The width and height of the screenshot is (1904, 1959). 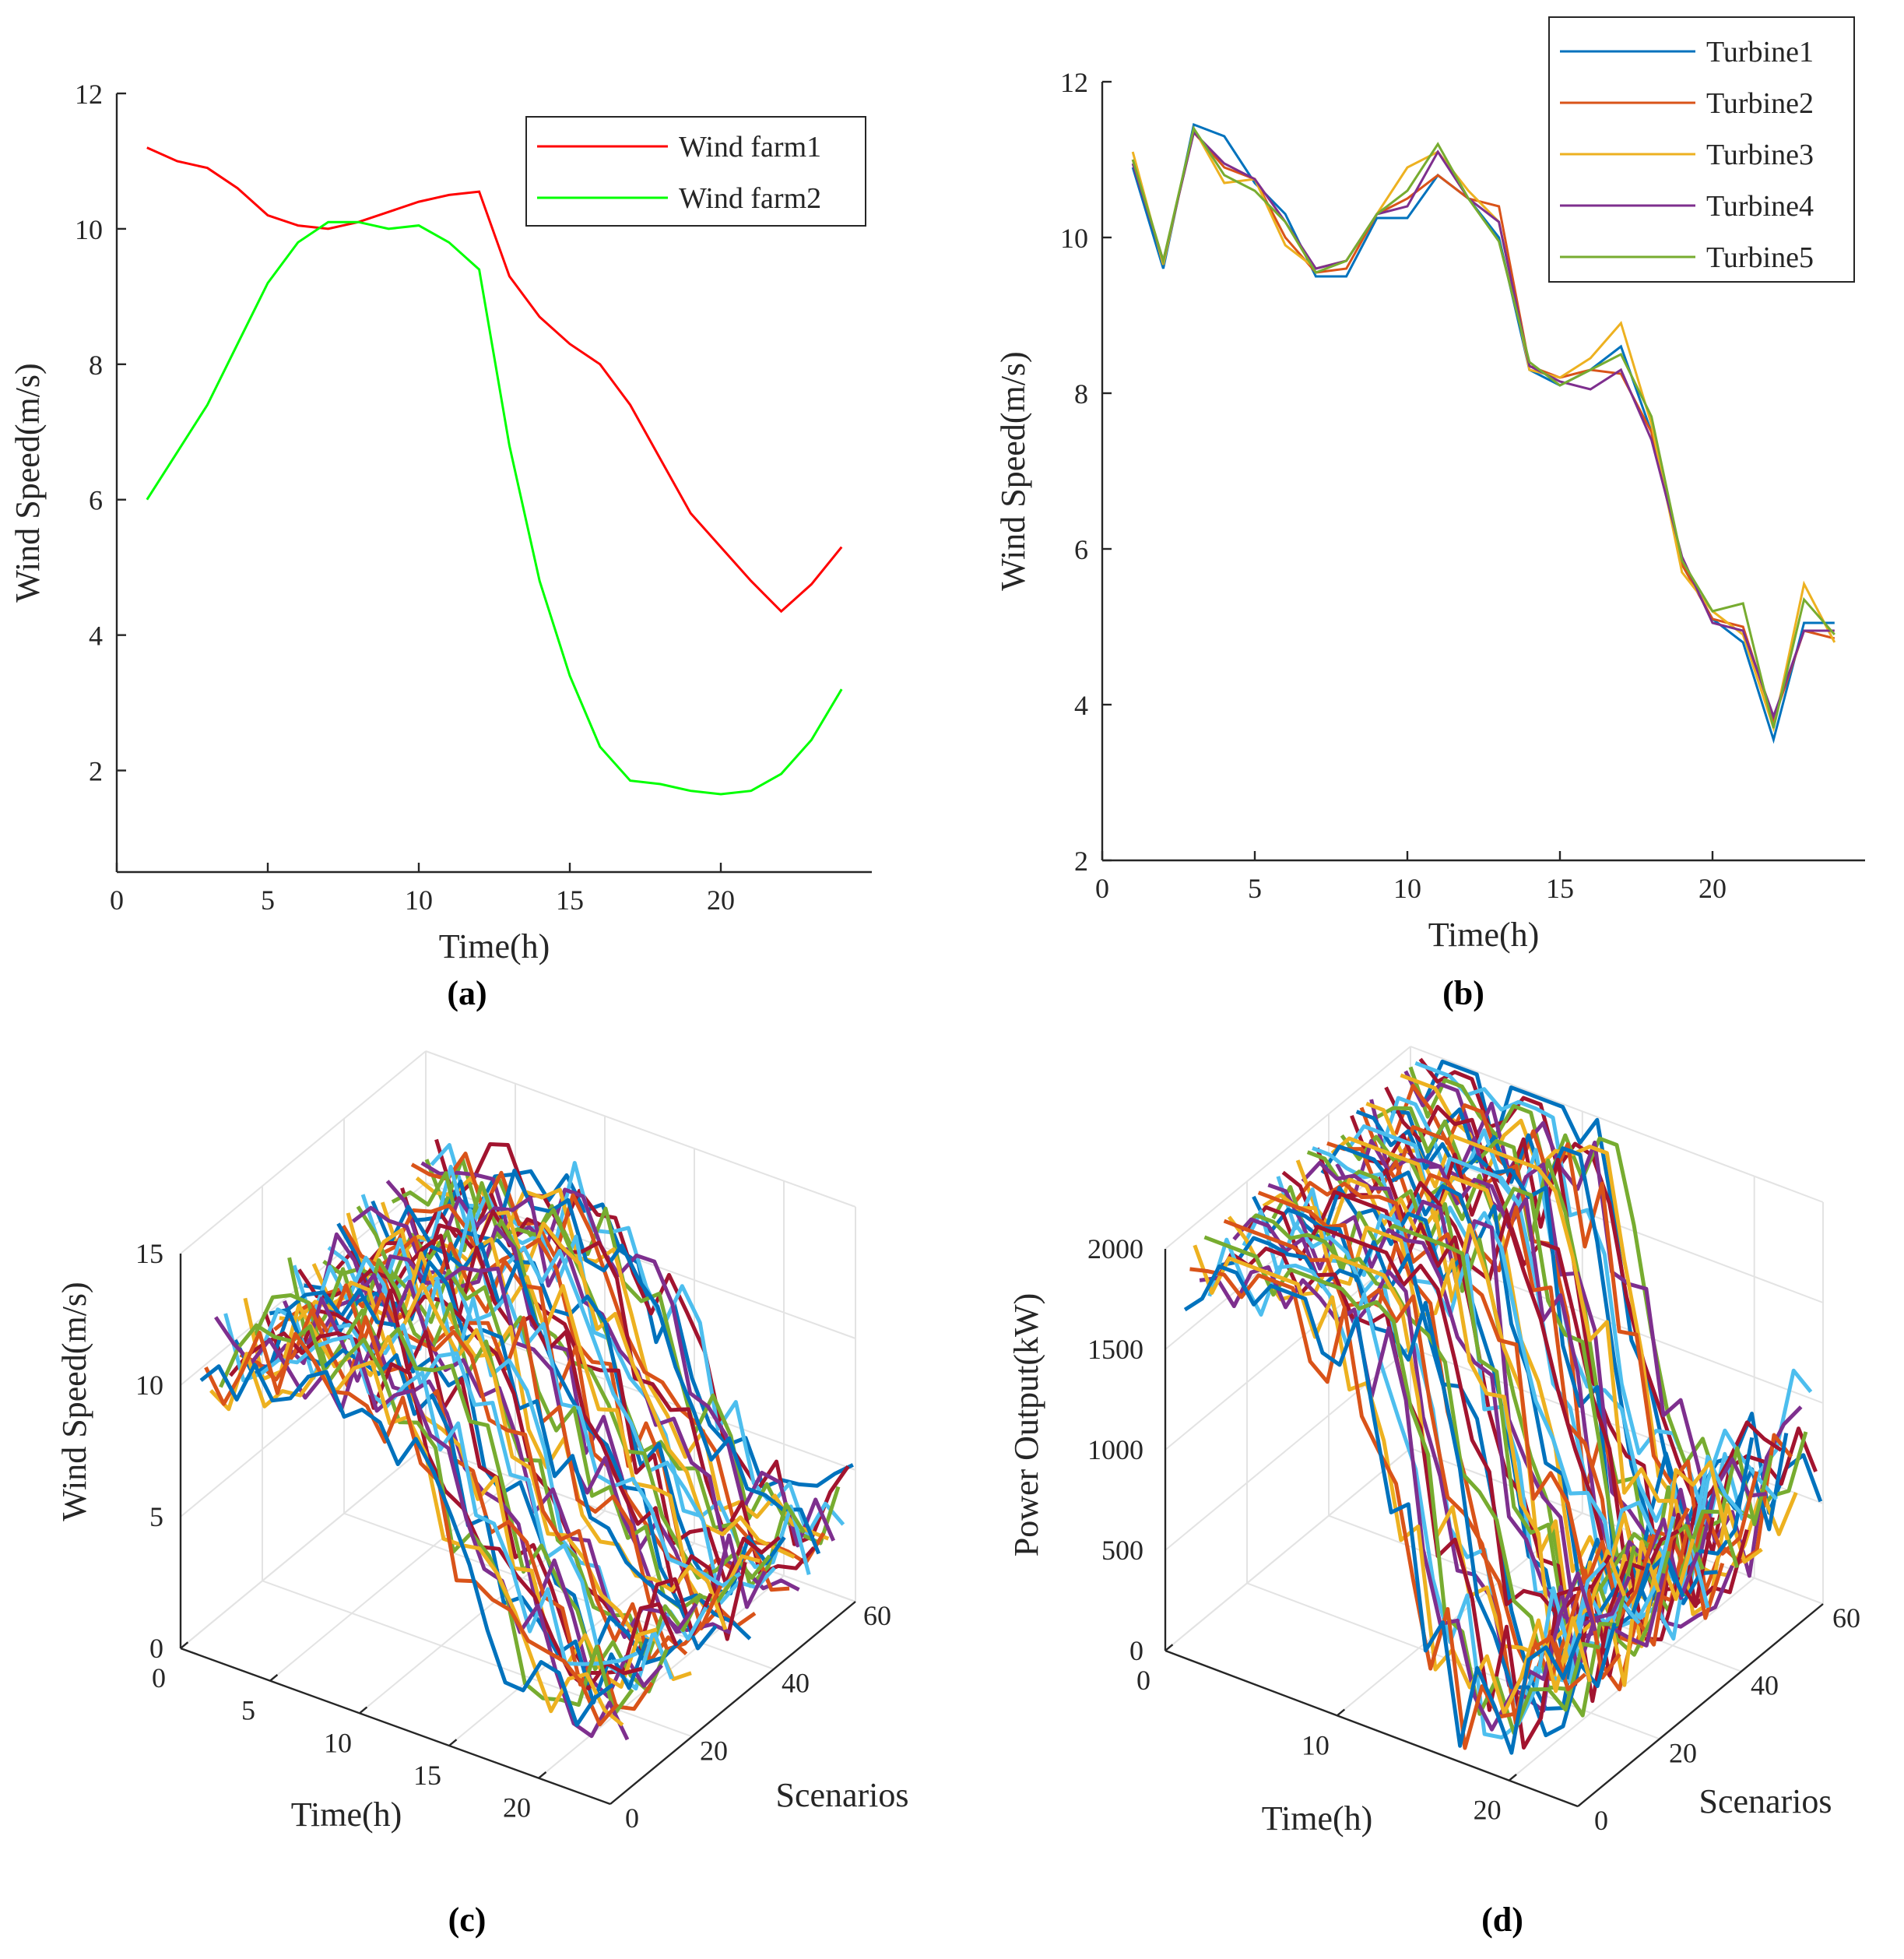 What do you see at coordinates (74, 1401) in the screenshot?
I see `z-axis-label: Wind Speed(m/s)` at bounding box center [74, 1401].